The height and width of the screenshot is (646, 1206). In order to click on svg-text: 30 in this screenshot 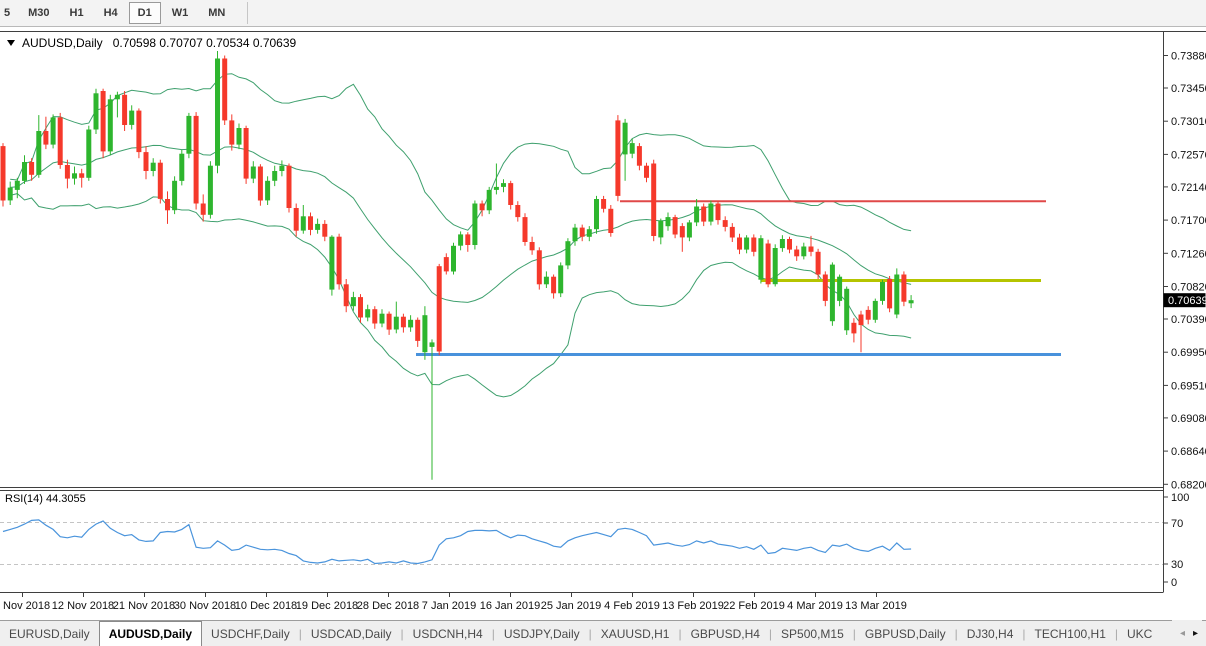, I will do `click(1177, 565)`.